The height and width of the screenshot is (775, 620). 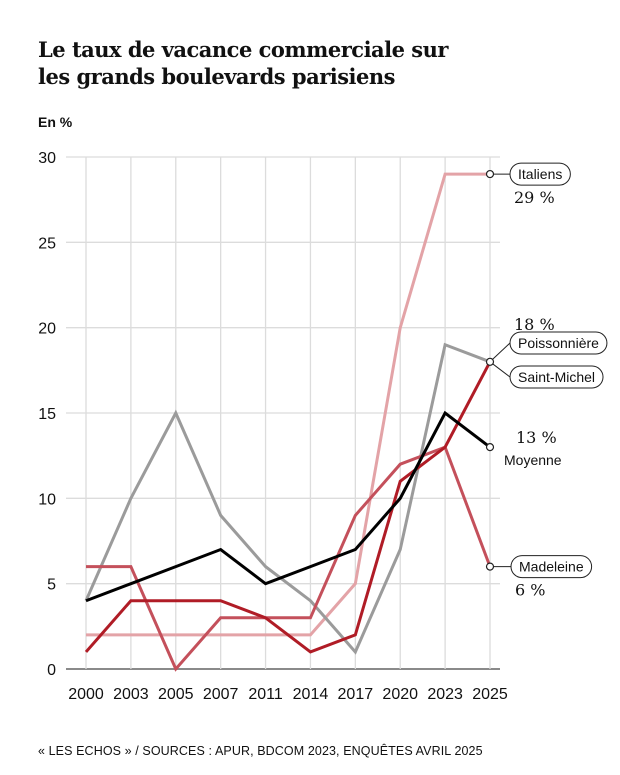 I want to click on end-marker-moyenne, so click(x=490, y=447).